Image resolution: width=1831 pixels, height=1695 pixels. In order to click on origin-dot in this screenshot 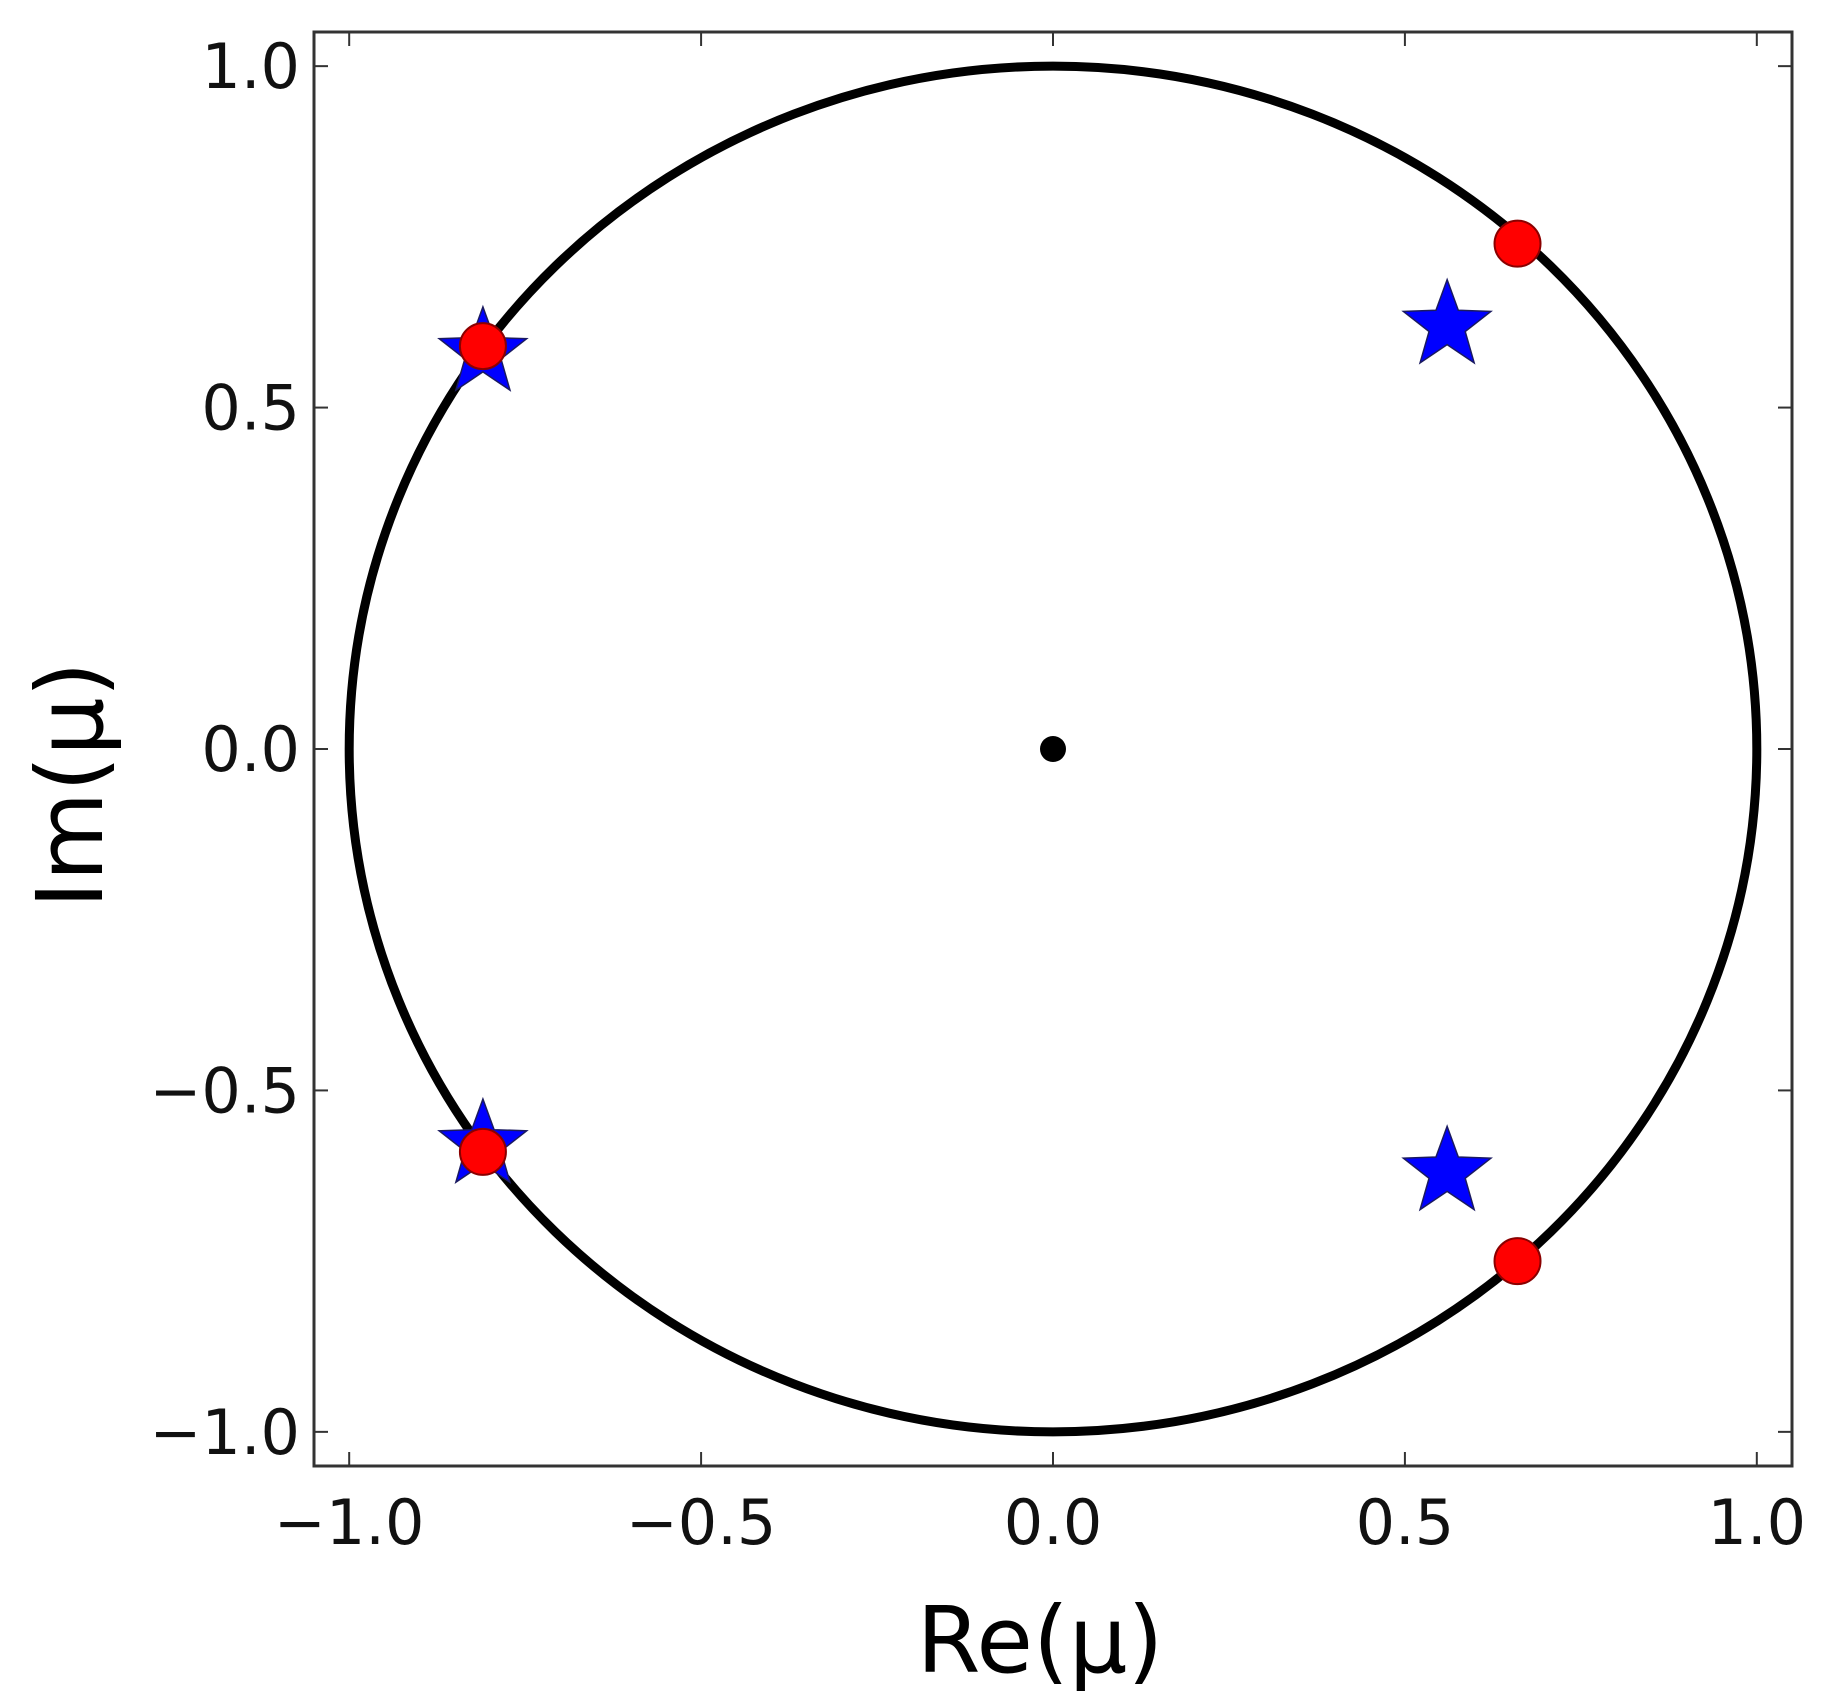, I will do `click(1053, 749)`.